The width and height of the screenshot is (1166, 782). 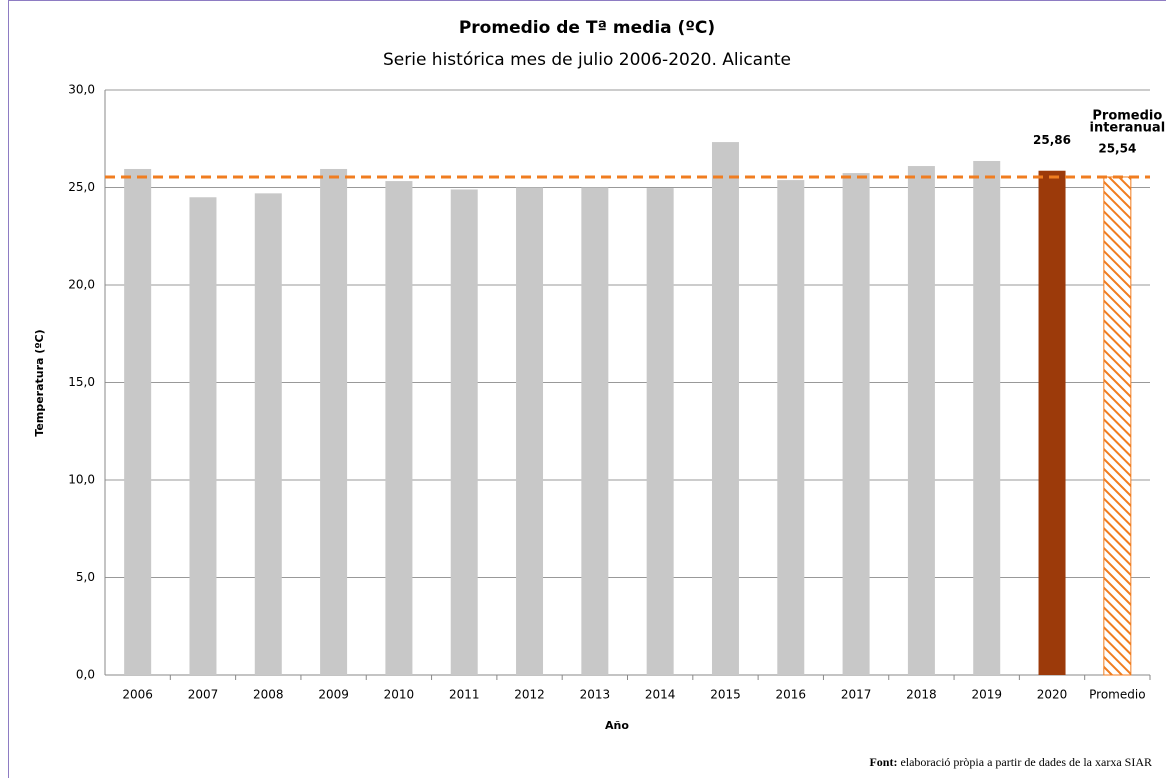 I want to click on y-tick-label: 10,0, so click(x=81, y=480).